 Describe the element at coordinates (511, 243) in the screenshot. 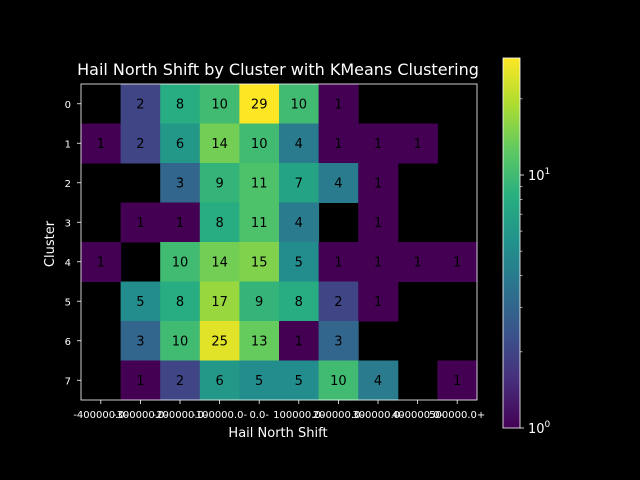

I see `colorbar` at that location.